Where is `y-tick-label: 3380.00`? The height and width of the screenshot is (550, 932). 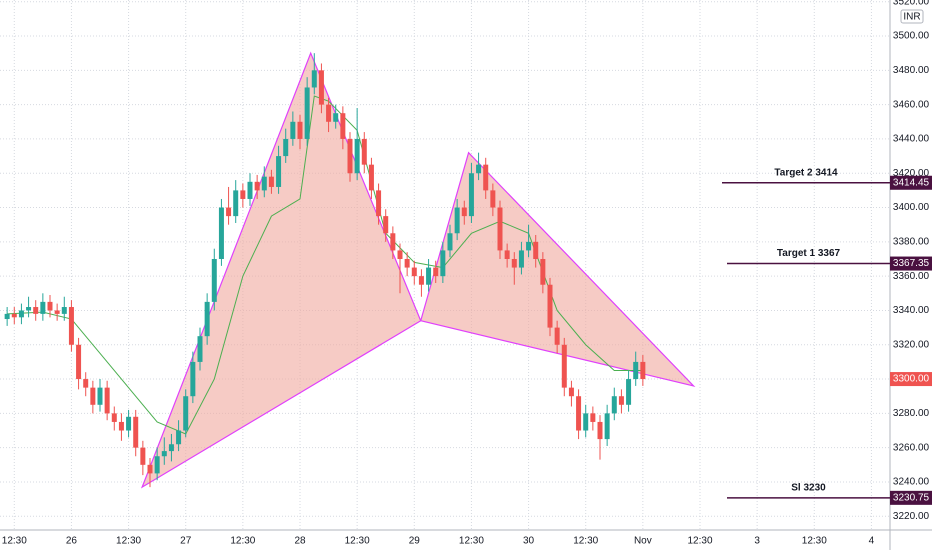 y-tick-label: 3380.00 is located at coordinates (911, 241).